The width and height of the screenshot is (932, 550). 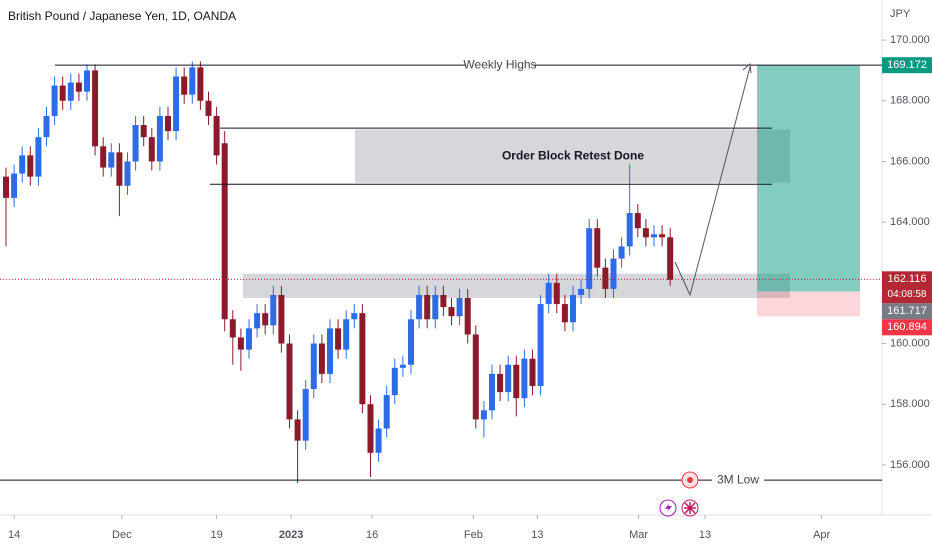 I want to click on event-marker-dot, so click(x=690, y=480).